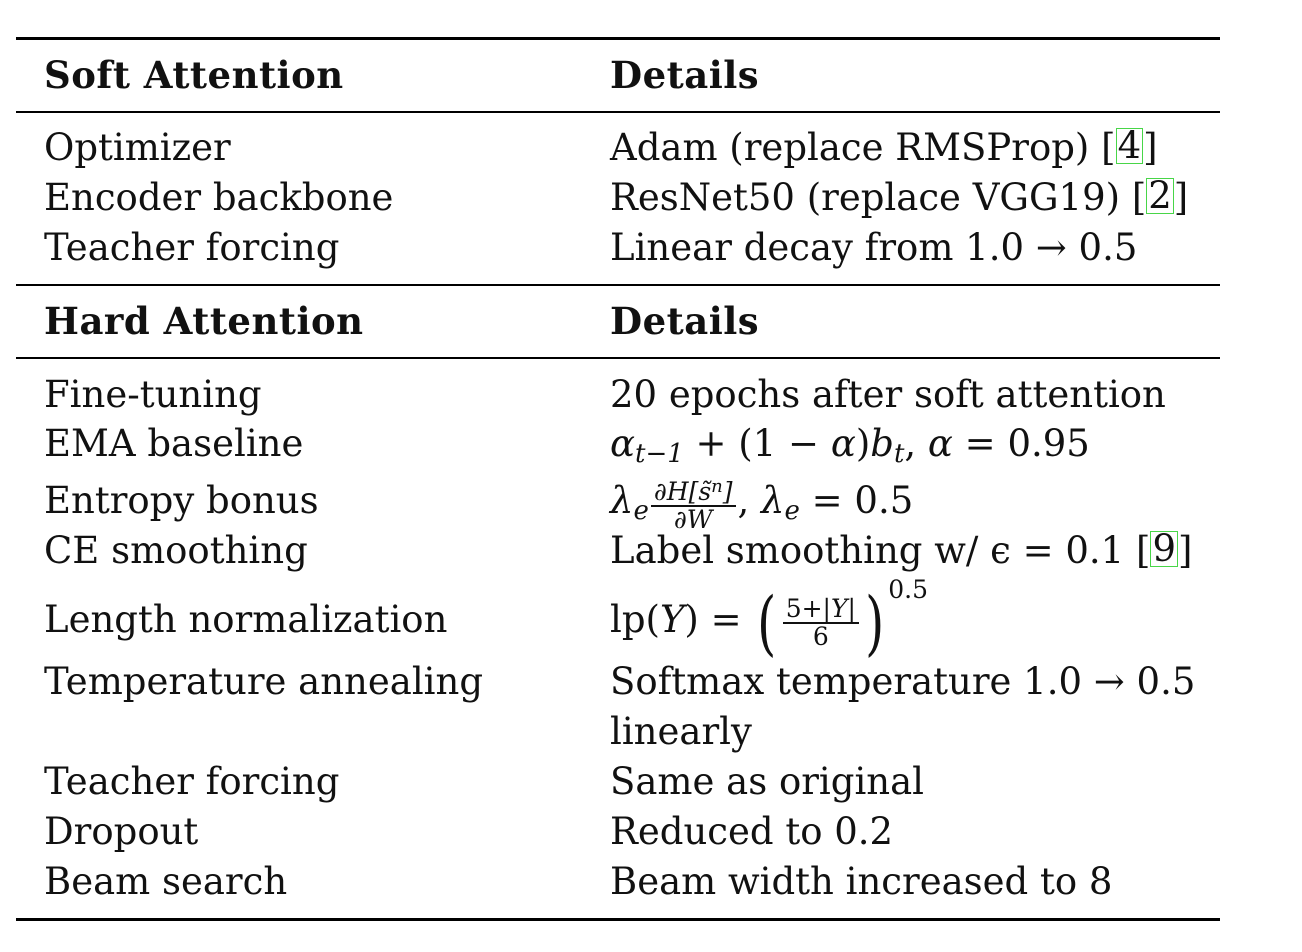  Describe the element at coordinates (1160, 195) in the screenshot. I see `citation-link: 2` at that location.